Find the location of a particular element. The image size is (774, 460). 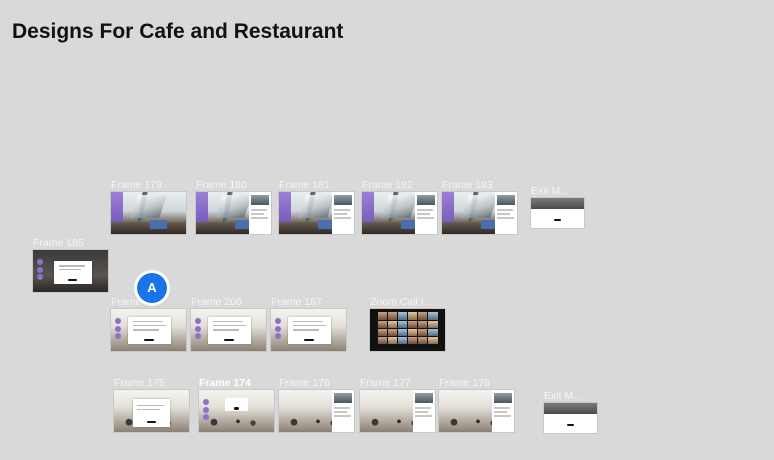

frame-181: Frame 181 is located at coordinates (316, 206).